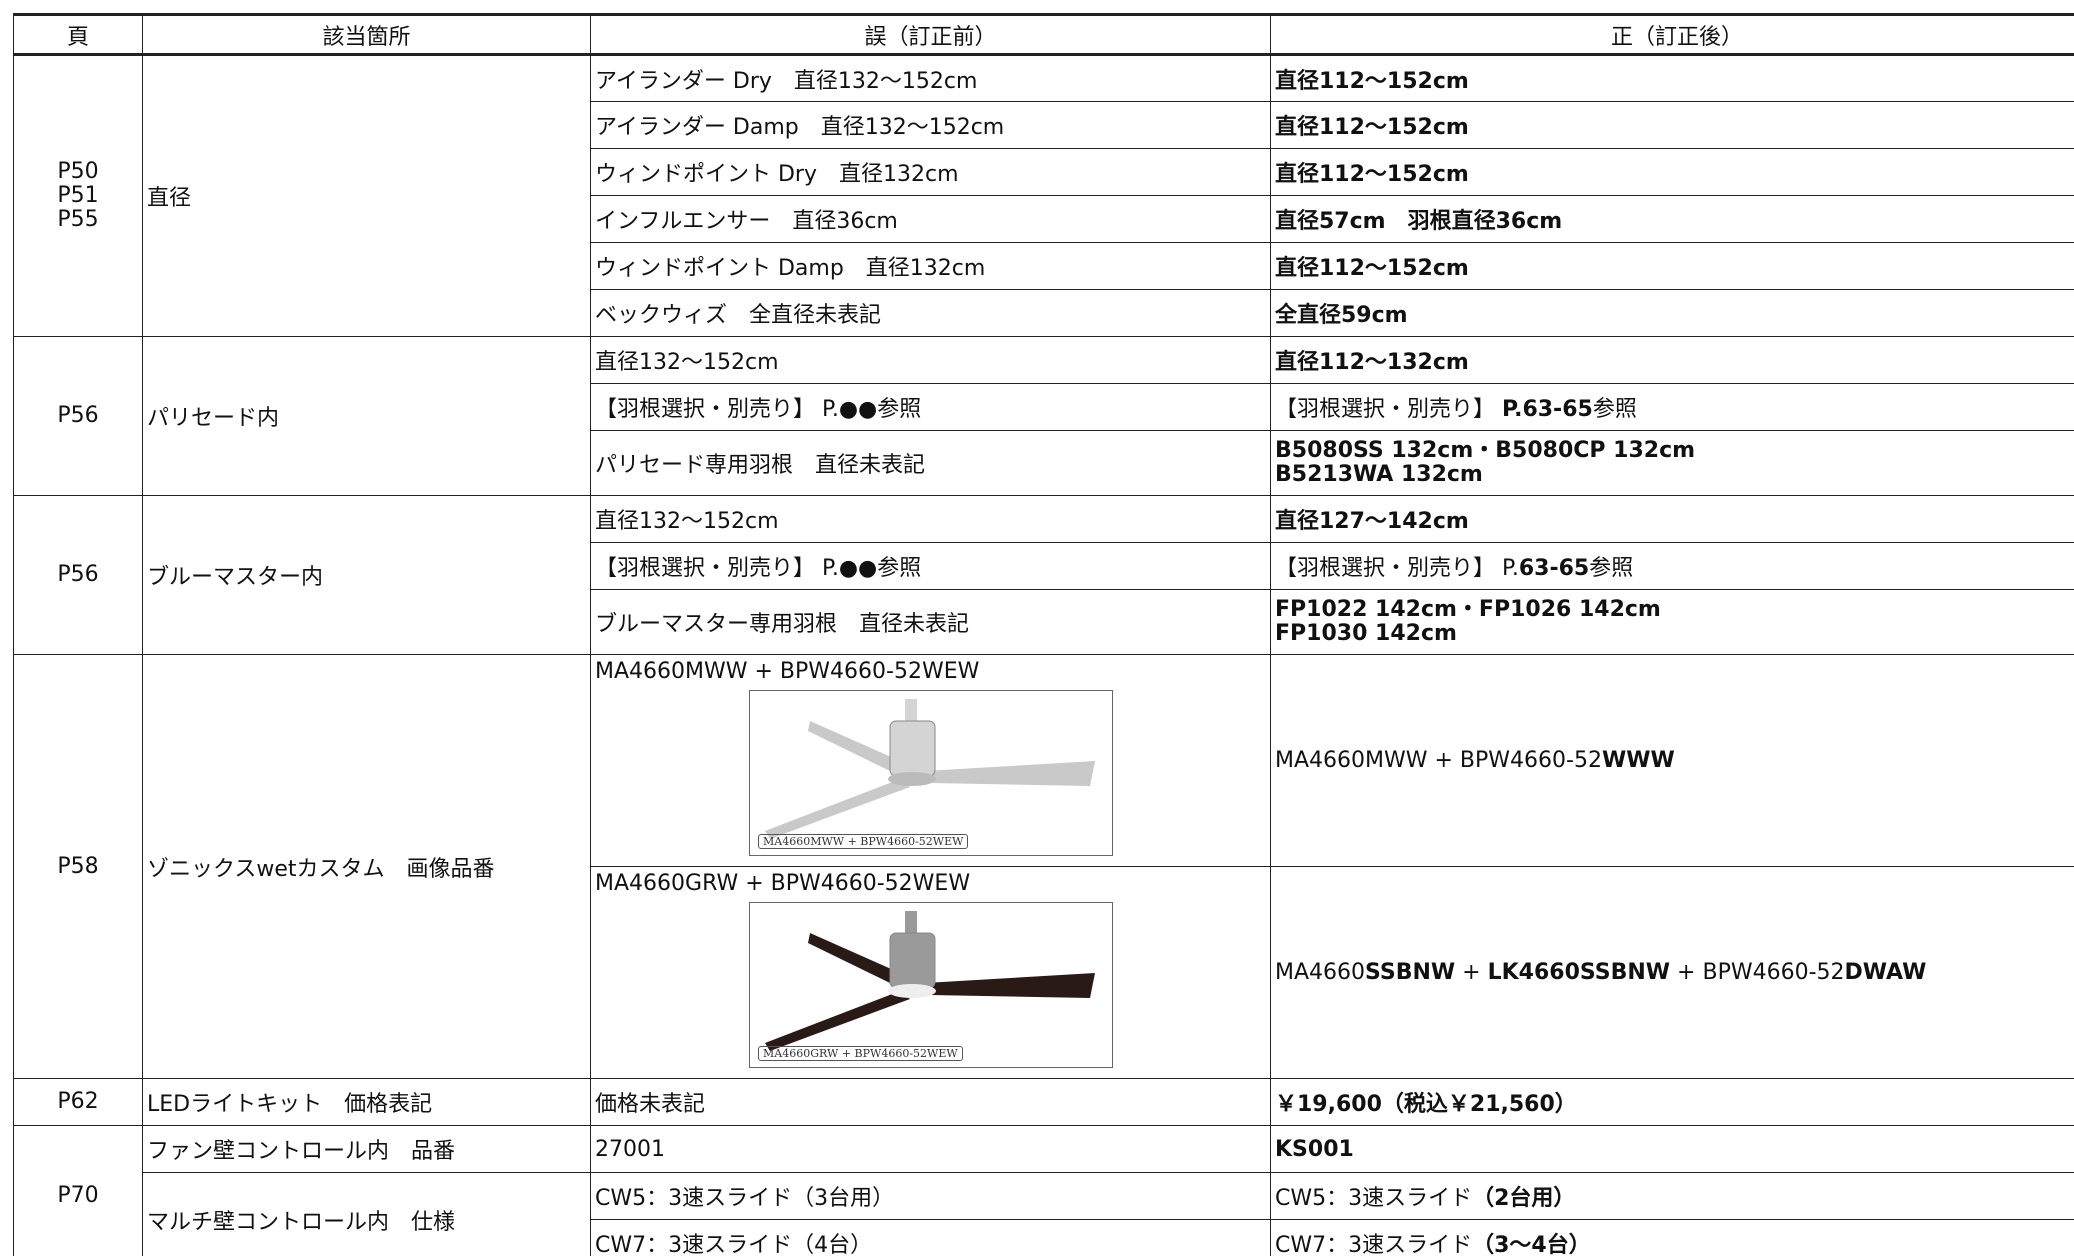  I want to click on header-cell: 誤（訂正前）, so click(930, 34).